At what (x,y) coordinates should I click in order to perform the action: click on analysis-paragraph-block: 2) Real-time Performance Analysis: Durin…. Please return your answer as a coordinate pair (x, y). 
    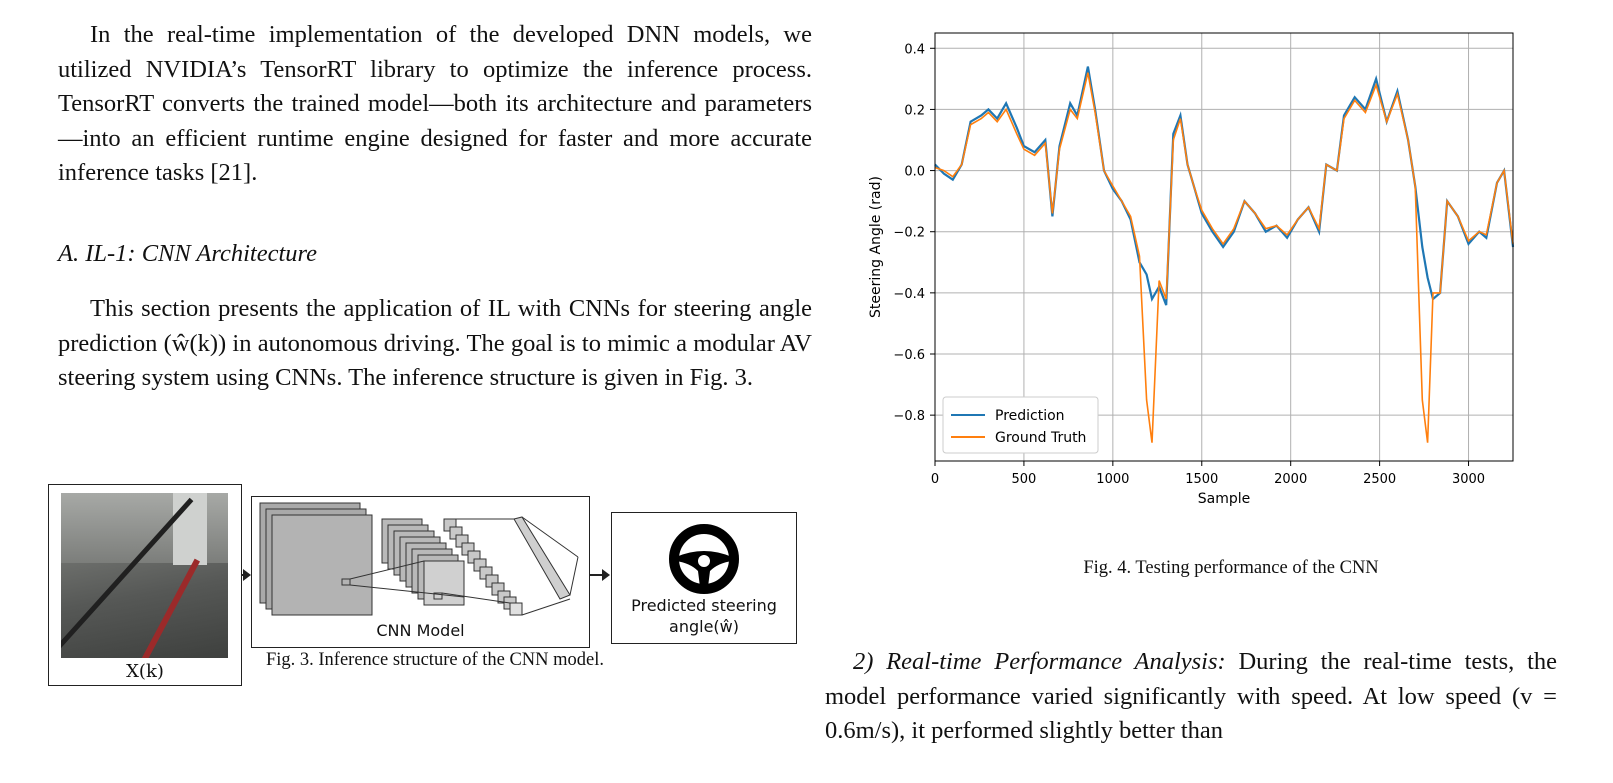
    Looking at the image, I should click on (1191, 697).